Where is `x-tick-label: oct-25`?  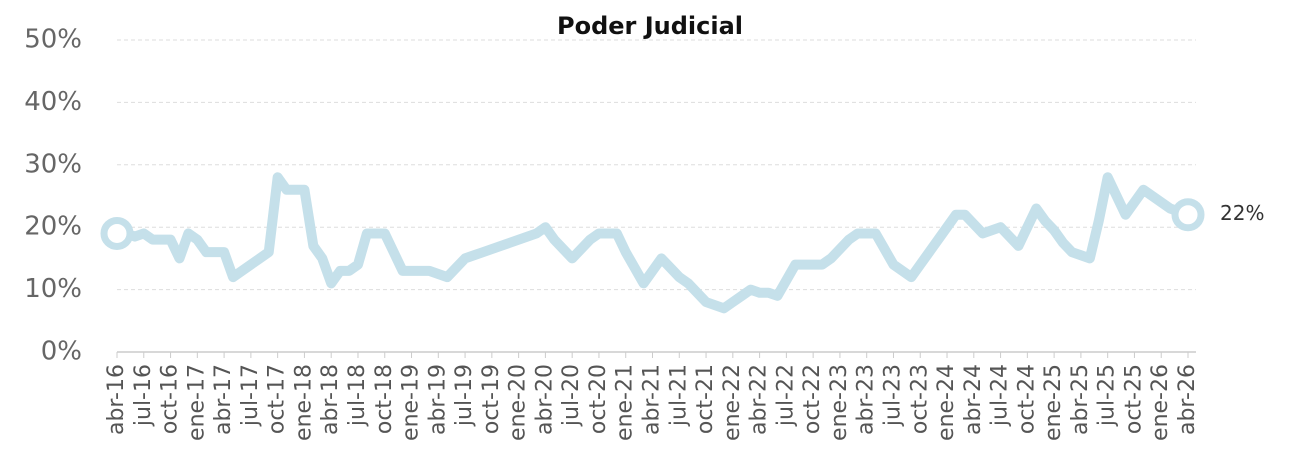 x-tick-label: oct-25 is located at coordinates (1133, 399).